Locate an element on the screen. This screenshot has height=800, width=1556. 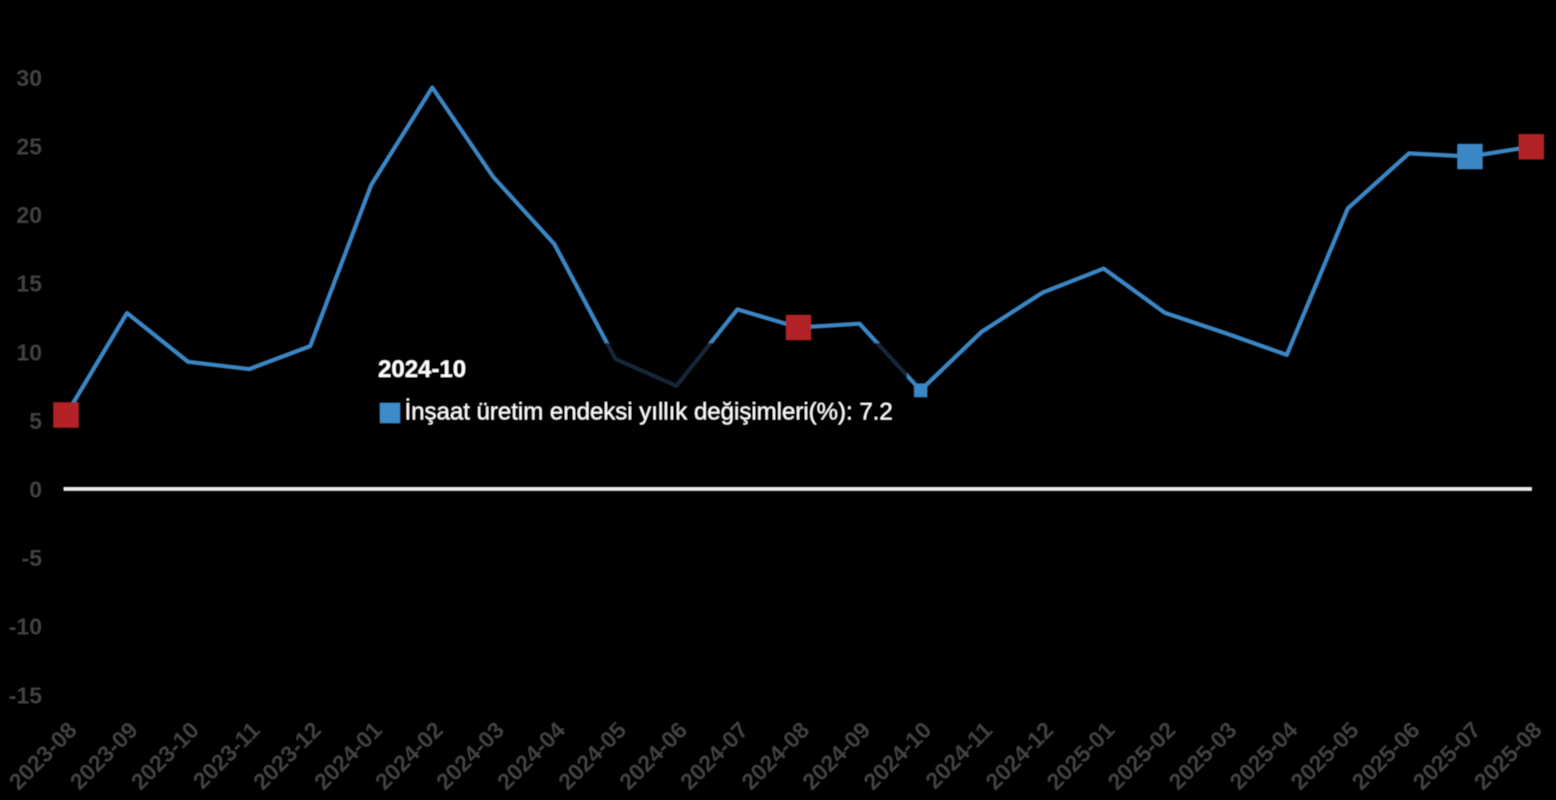
svg-text: -15 is located at coordinates (25, 695).